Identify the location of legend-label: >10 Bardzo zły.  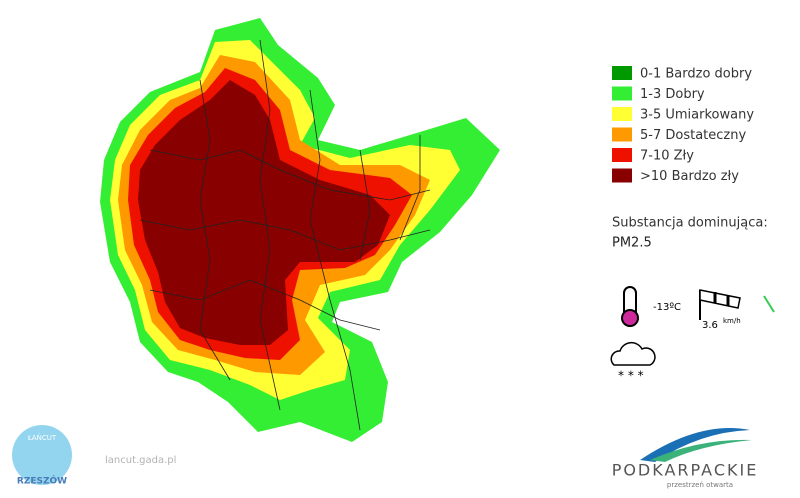
(689, 176).